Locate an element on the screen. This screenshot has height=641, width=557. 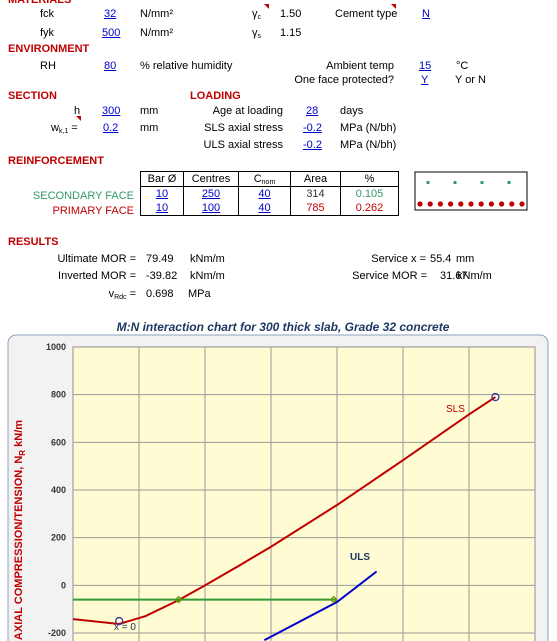
row-label: SECONDARY FACE is located at coordinates (83, 196).